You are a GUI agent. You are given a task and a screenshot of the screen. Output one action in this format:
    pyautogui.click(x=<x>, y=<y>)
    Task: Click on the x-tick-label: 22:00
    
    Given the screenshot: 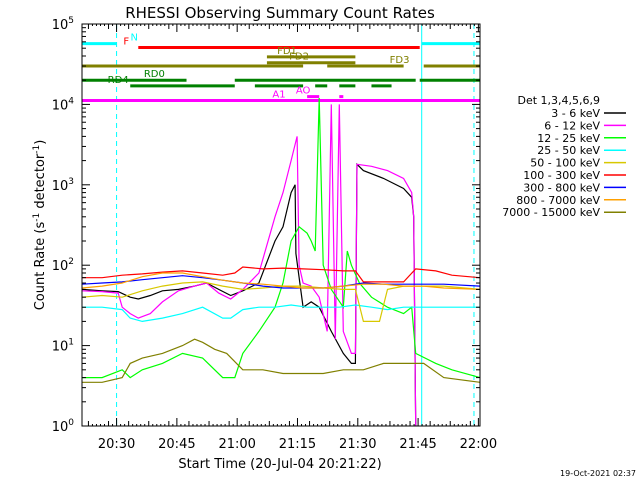 What is the action you would take?
    pyautogui.click(x=478, y=444)
    